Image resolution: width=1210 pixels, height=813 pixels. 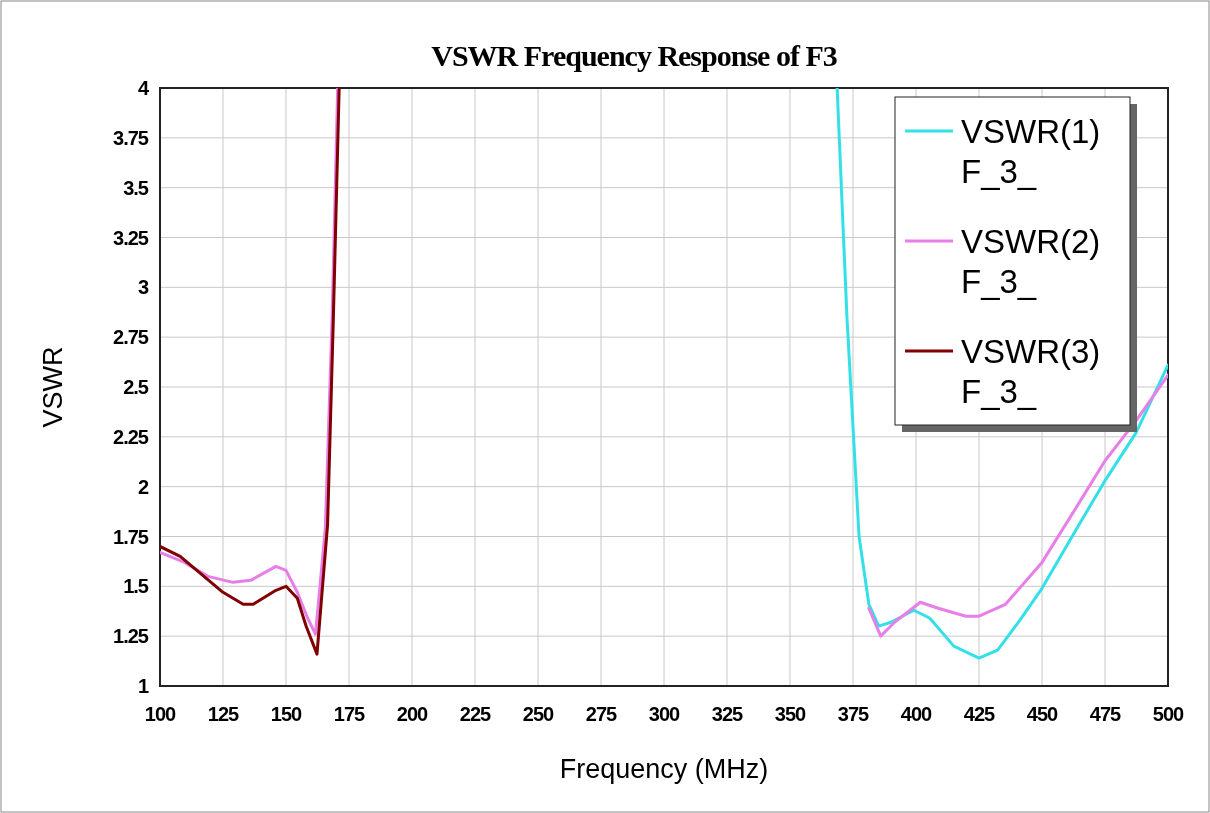 I want to click on legend-label: VSWR(1) F_3_, so click(x=1031, y=151).